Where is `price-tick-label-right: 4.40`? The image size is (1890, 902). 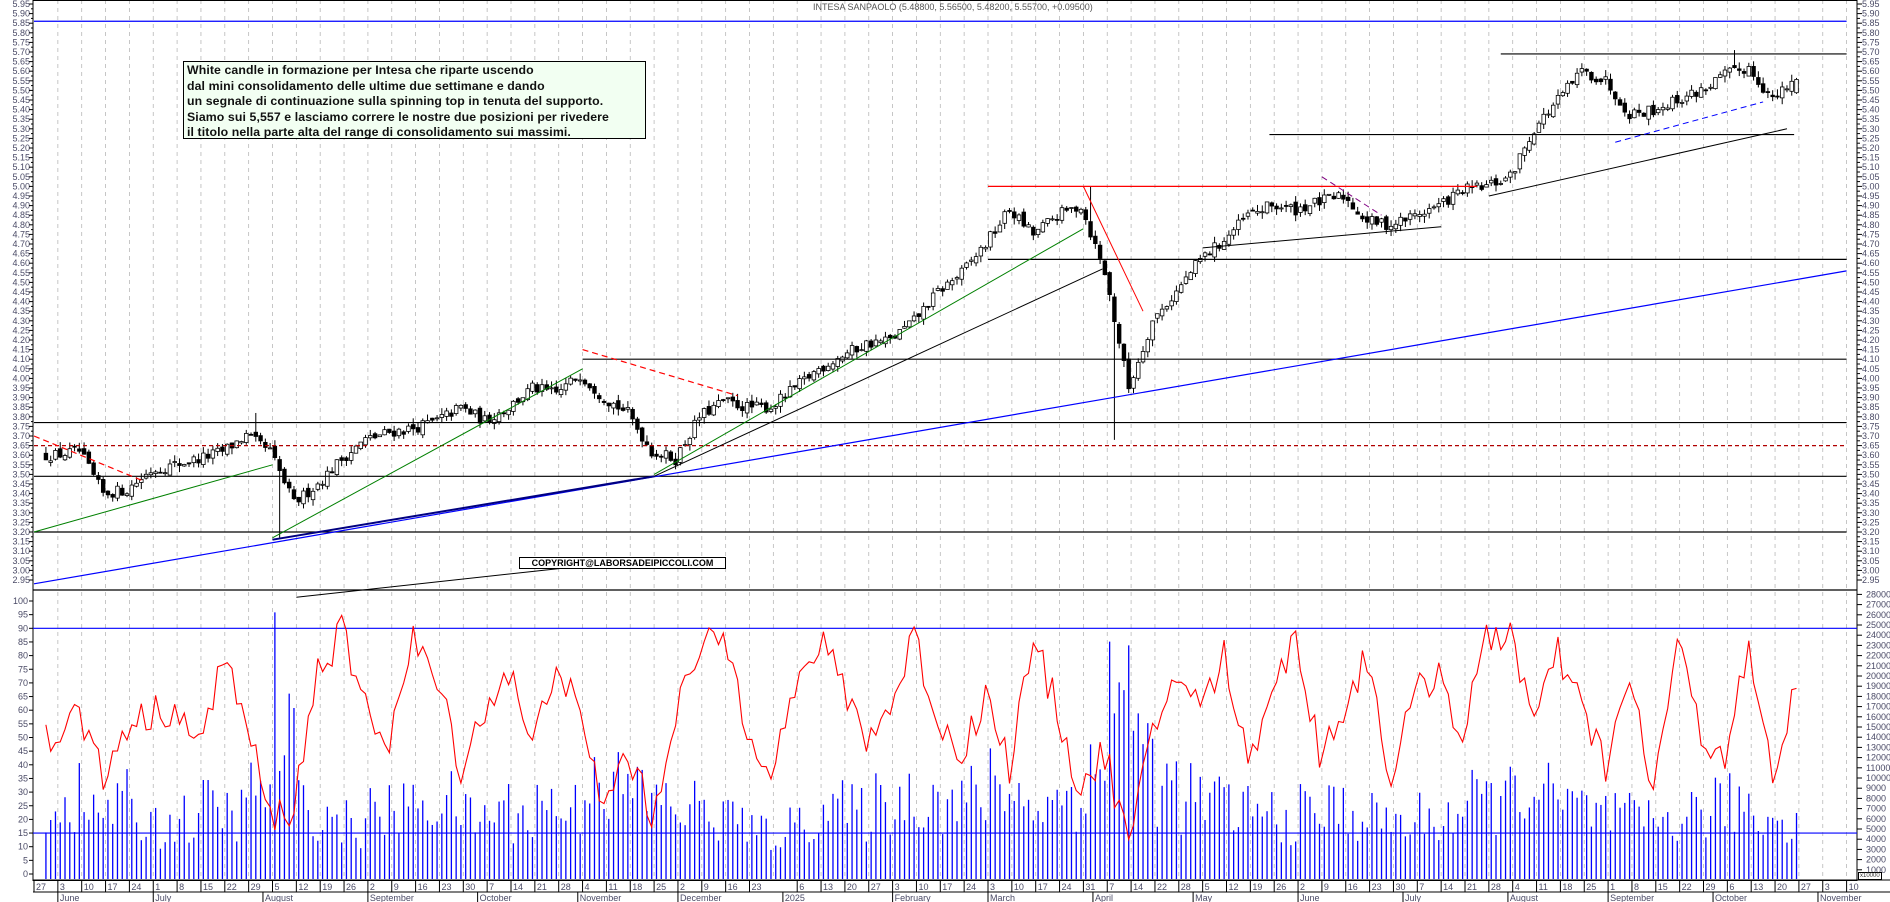
price-tick-label-right: 4.40 is located at coordinates (1871, 302).